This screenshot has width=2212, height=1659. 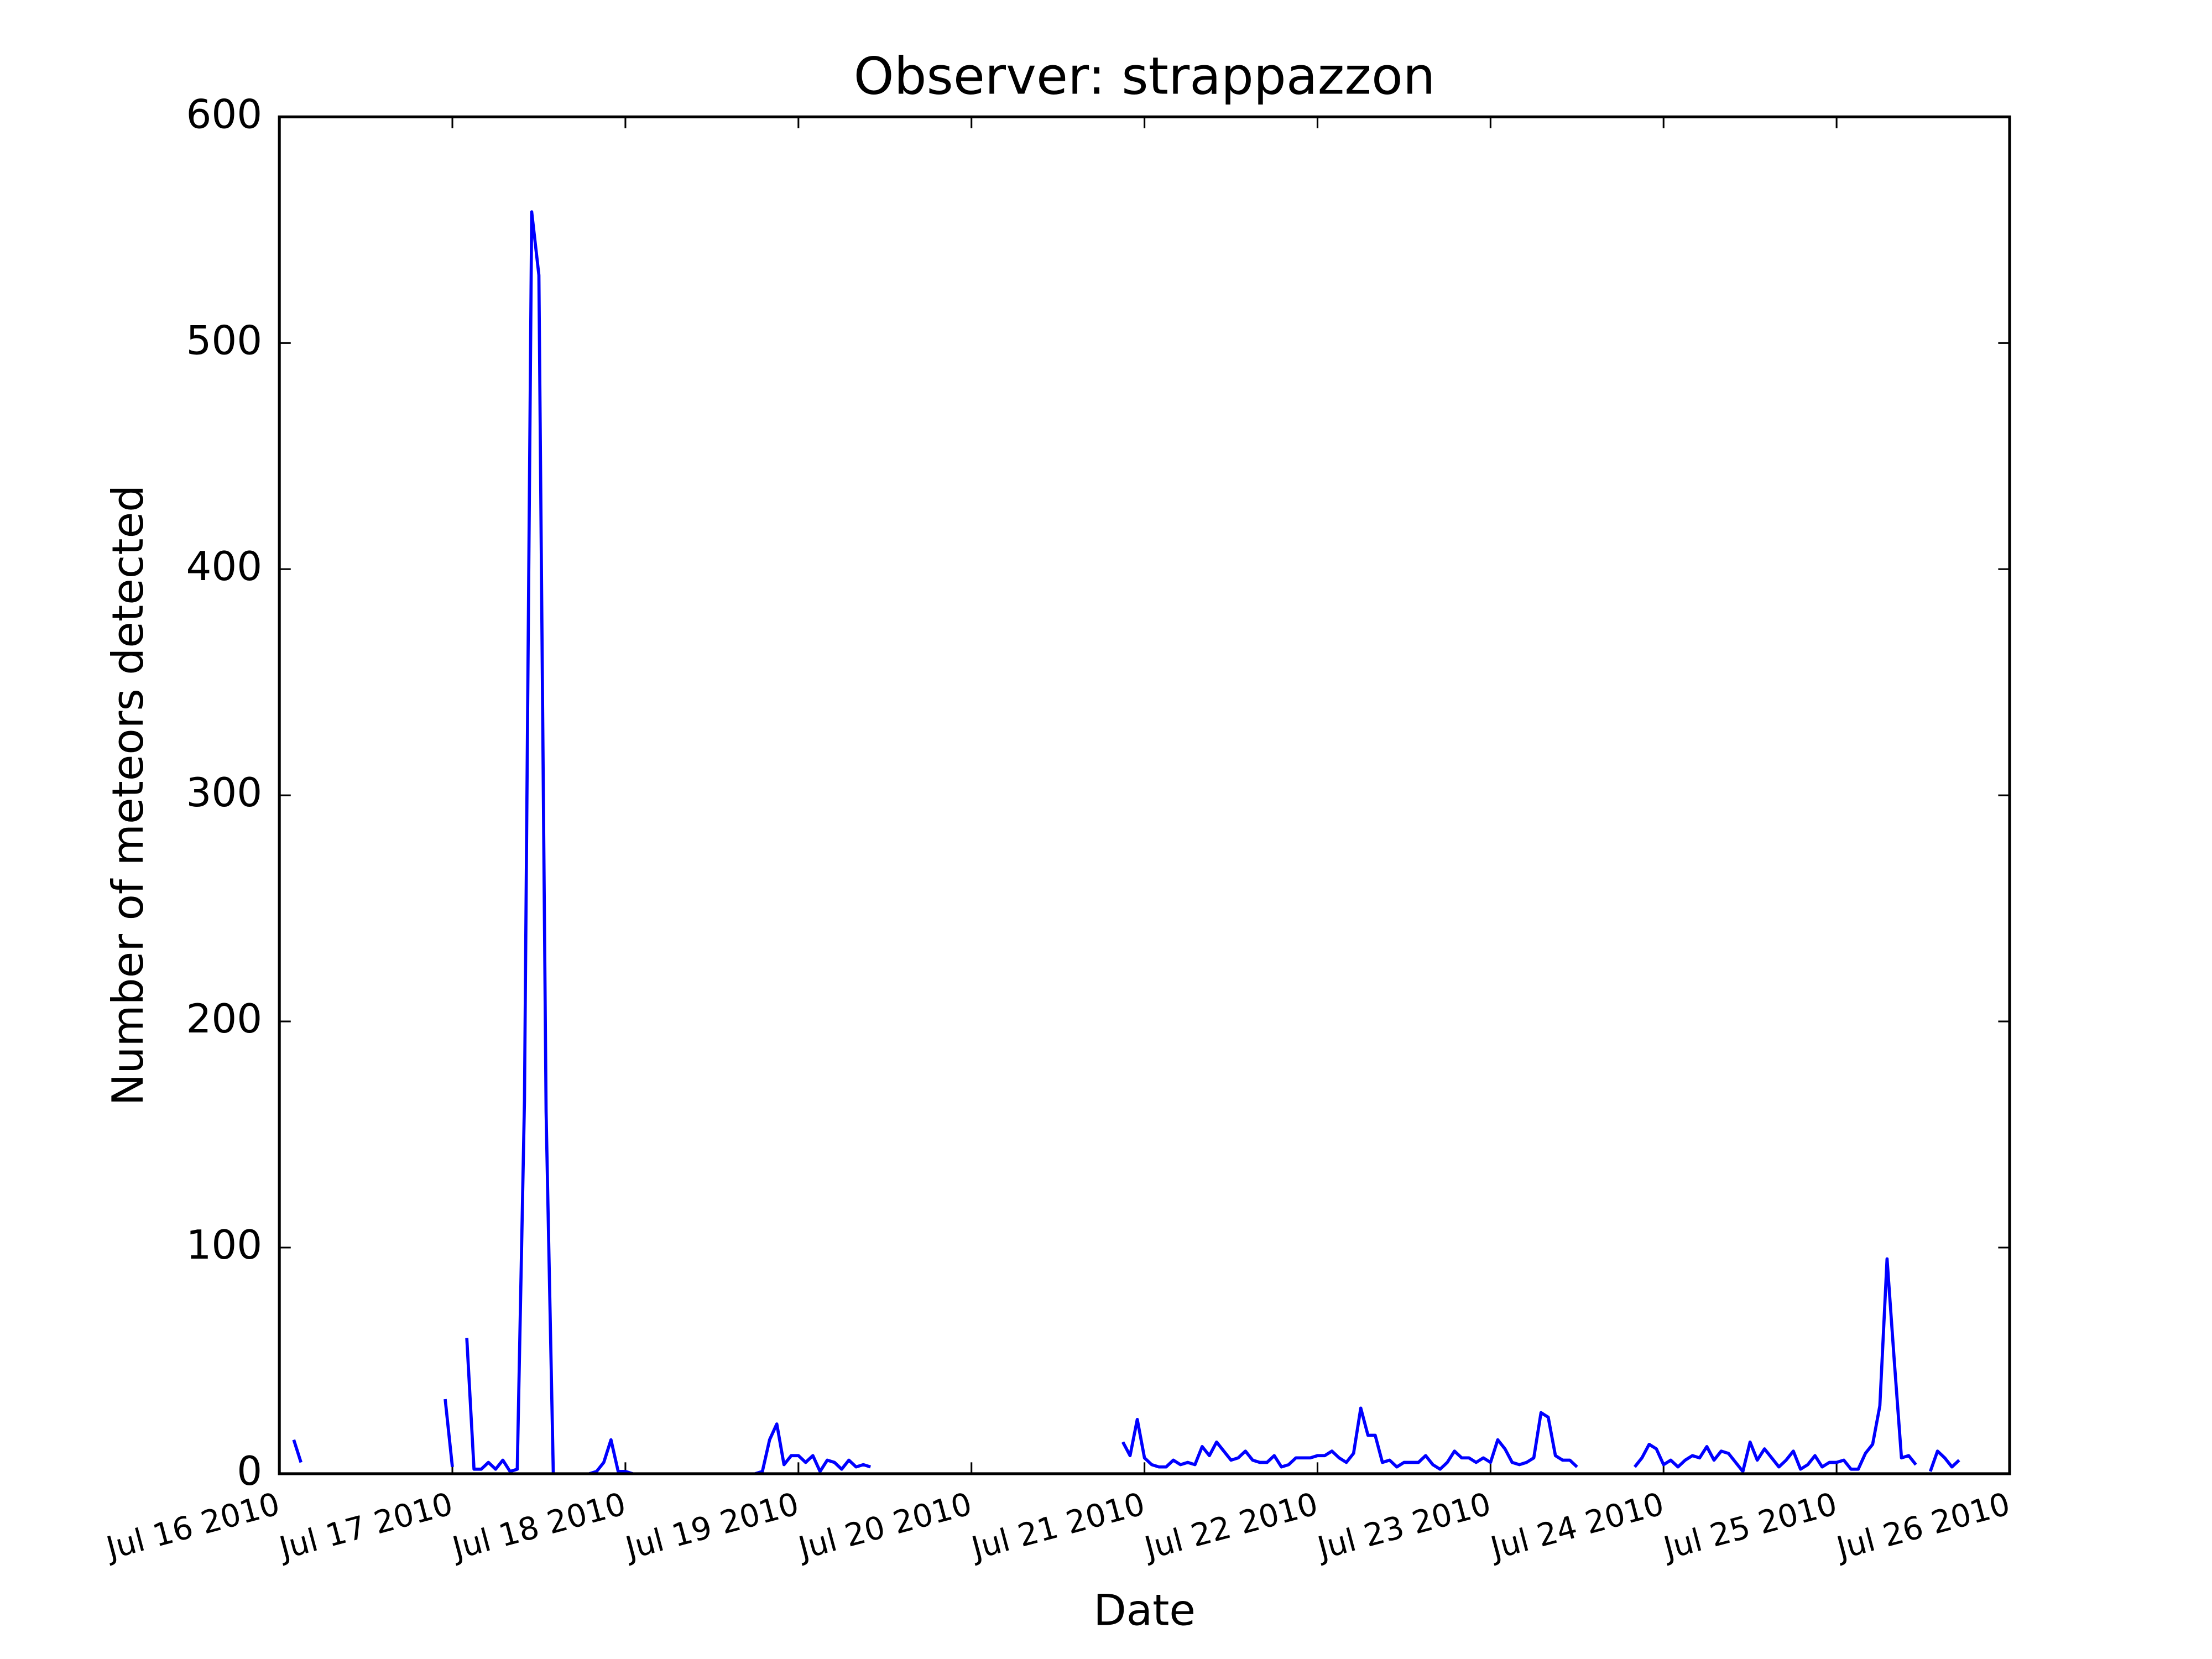 I want to click on x-axis-label: Date, so click(x=1145, y=1611).